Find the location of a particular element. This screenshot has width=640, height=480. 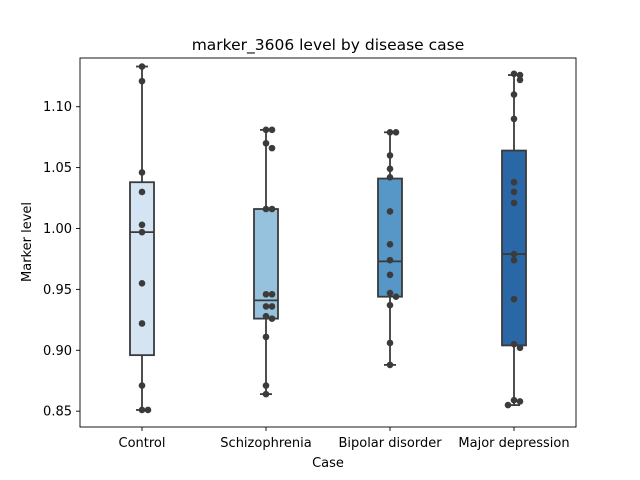

y-axis-label: Marker level is located at coordinates (27, 242).